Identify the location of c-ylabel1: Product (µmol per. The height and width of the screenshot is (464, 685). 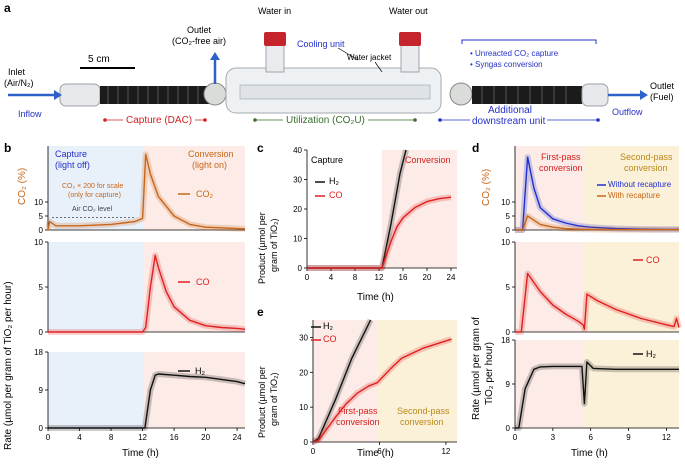
(262, 248).